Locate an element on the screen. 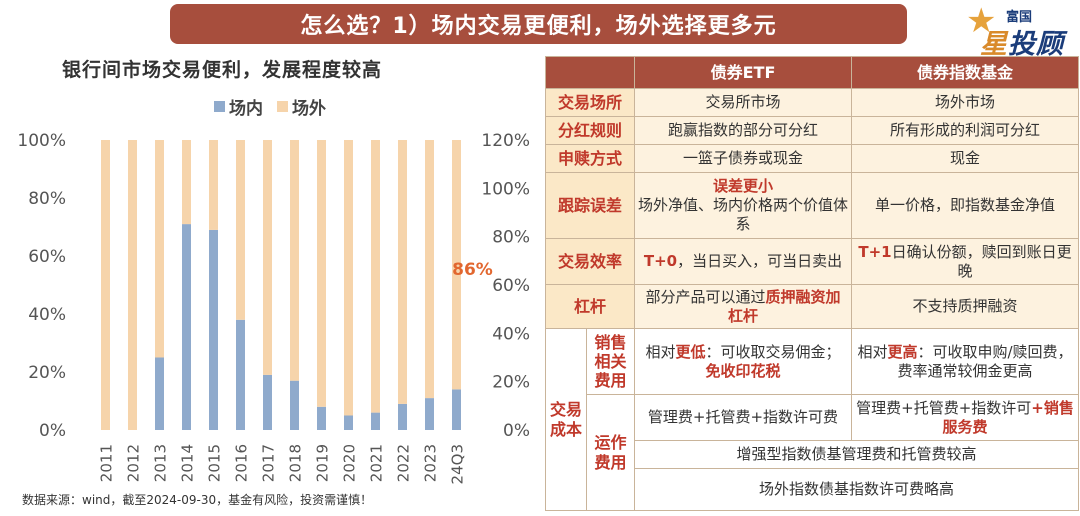 The image size is (1080, 516). table-row: 申赎方式 一篮子债券或现金 现金 is located at coordinates (812, 158).